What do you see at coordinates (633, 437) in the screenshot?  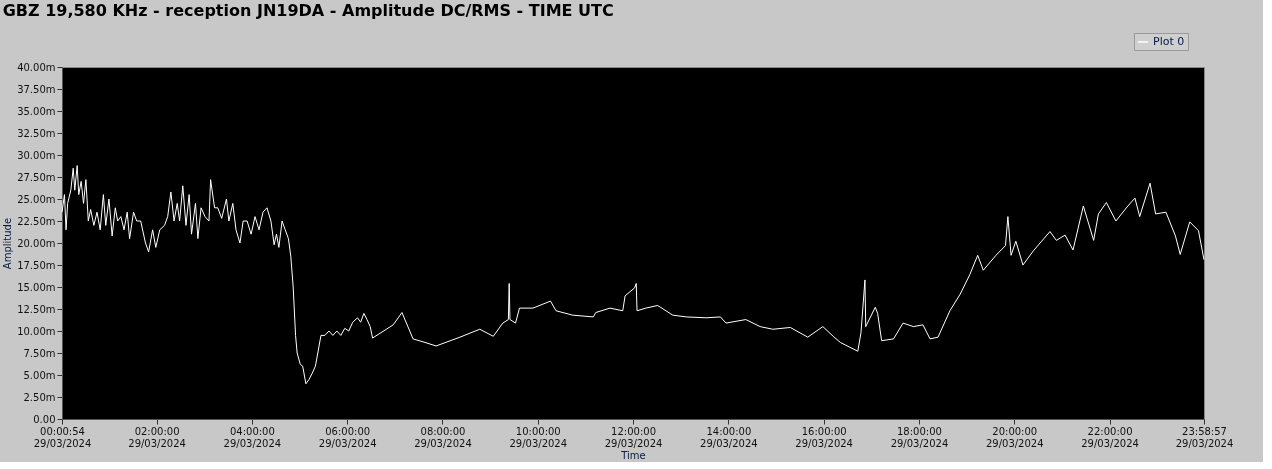 I see `x-tick-label: 12:00:00 29/03/2024` at bounding box center [633, 437].